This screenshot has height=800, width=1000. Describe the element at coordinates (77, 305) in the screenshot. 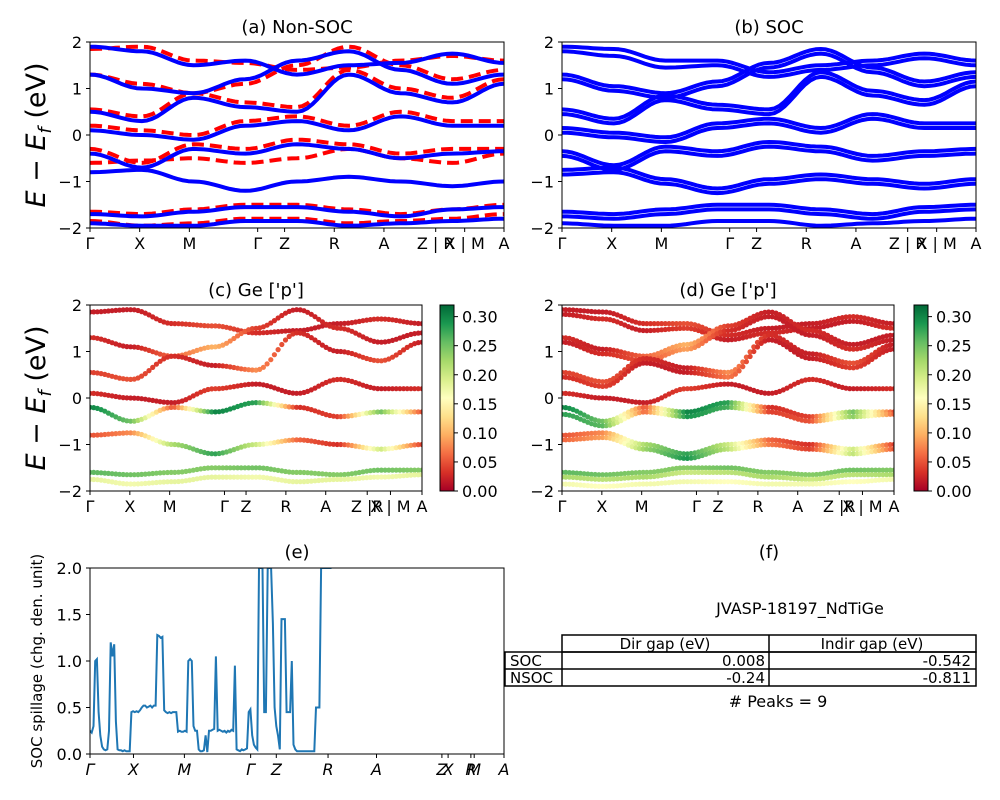

I see `panel-c-ytick-label: 2` at that location.